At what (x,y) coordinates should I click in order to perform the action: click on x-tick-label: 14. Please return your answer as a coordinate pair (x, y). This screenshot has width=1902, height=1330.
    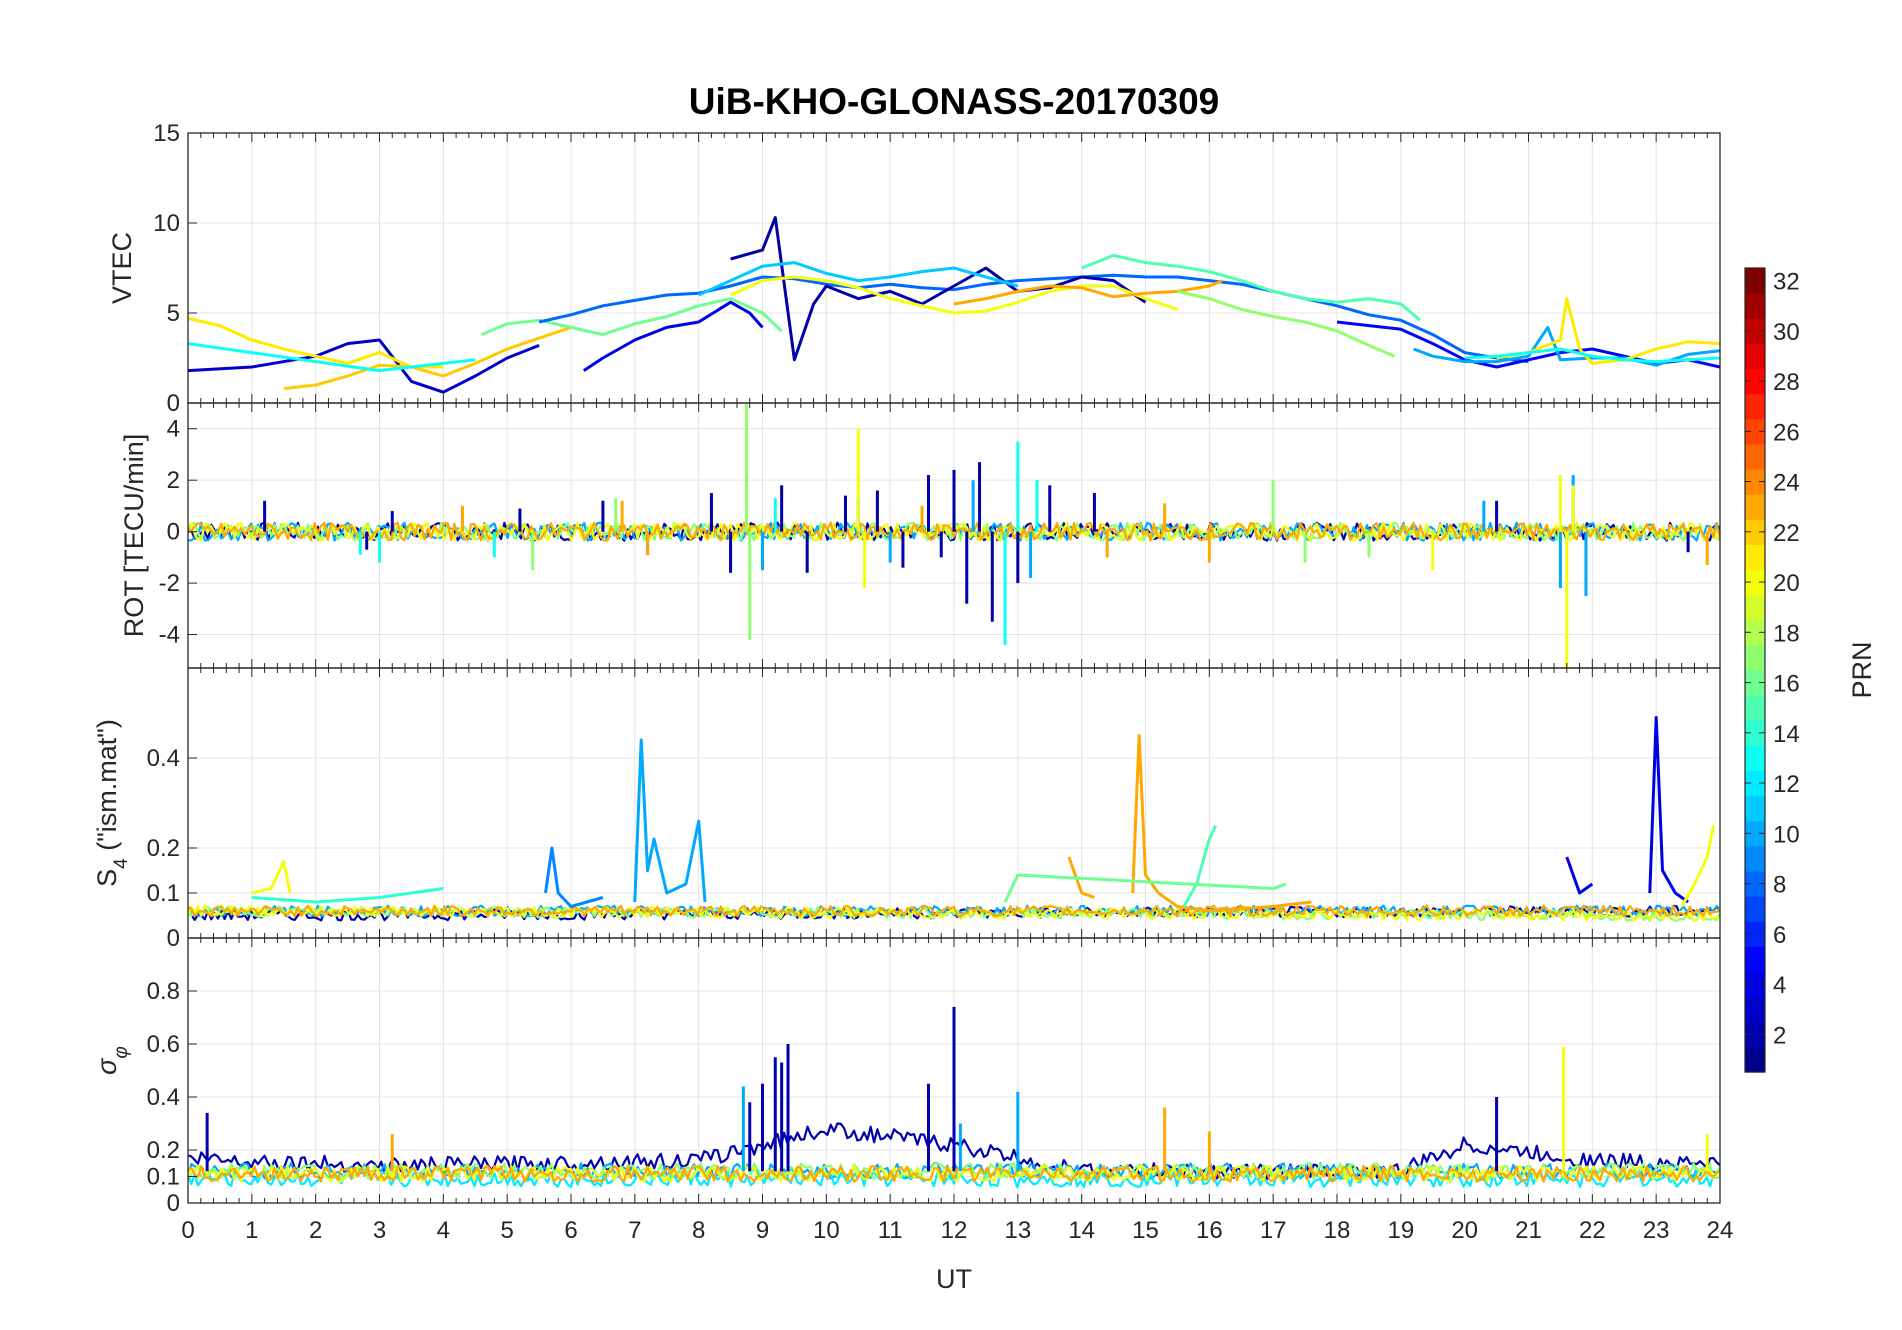
    Looking at the image, I should click on (1081, 1230).